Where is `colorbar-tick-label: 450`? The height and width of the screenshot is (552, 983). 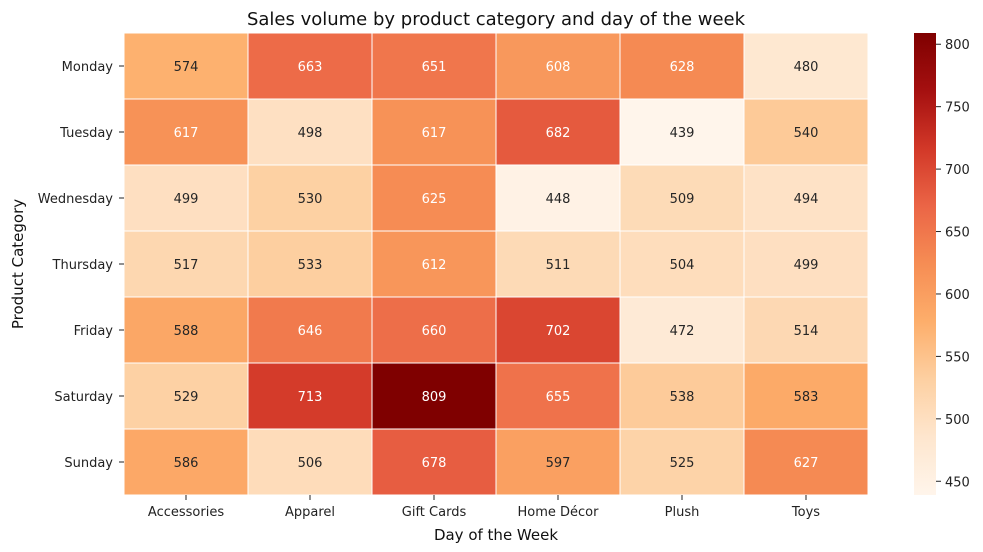
colorbar-tick-label: 450 is located at coordinates (957, 482).